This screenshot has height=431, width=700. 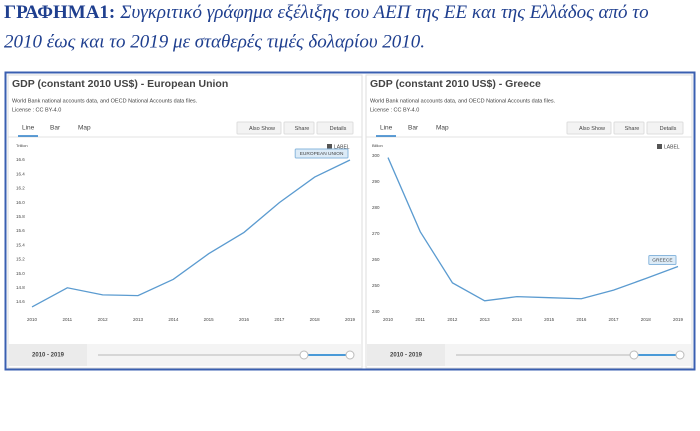 What do you see at coordinates (20, 159) in the screenshot?
I see `y-tick-label: 16.6` at bounding box center [20, 159].